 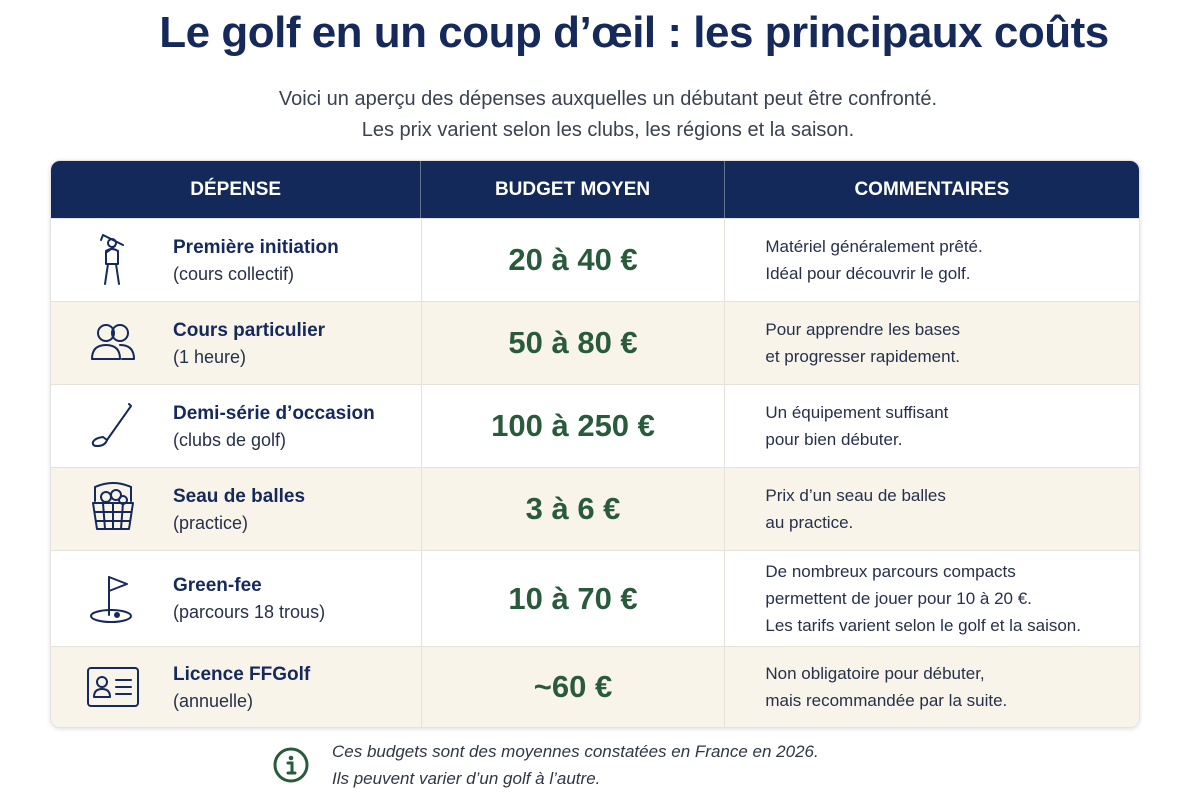 I want to click on flag-hole-icon, so click(x=113, y=599).